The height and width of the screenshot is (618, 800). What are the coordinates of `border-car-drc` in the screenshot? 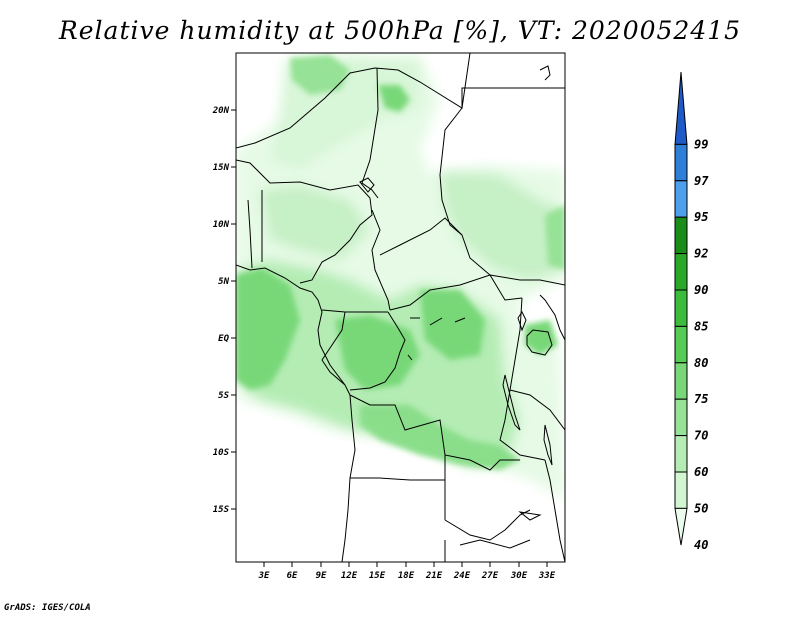 It's located at (456, 292).